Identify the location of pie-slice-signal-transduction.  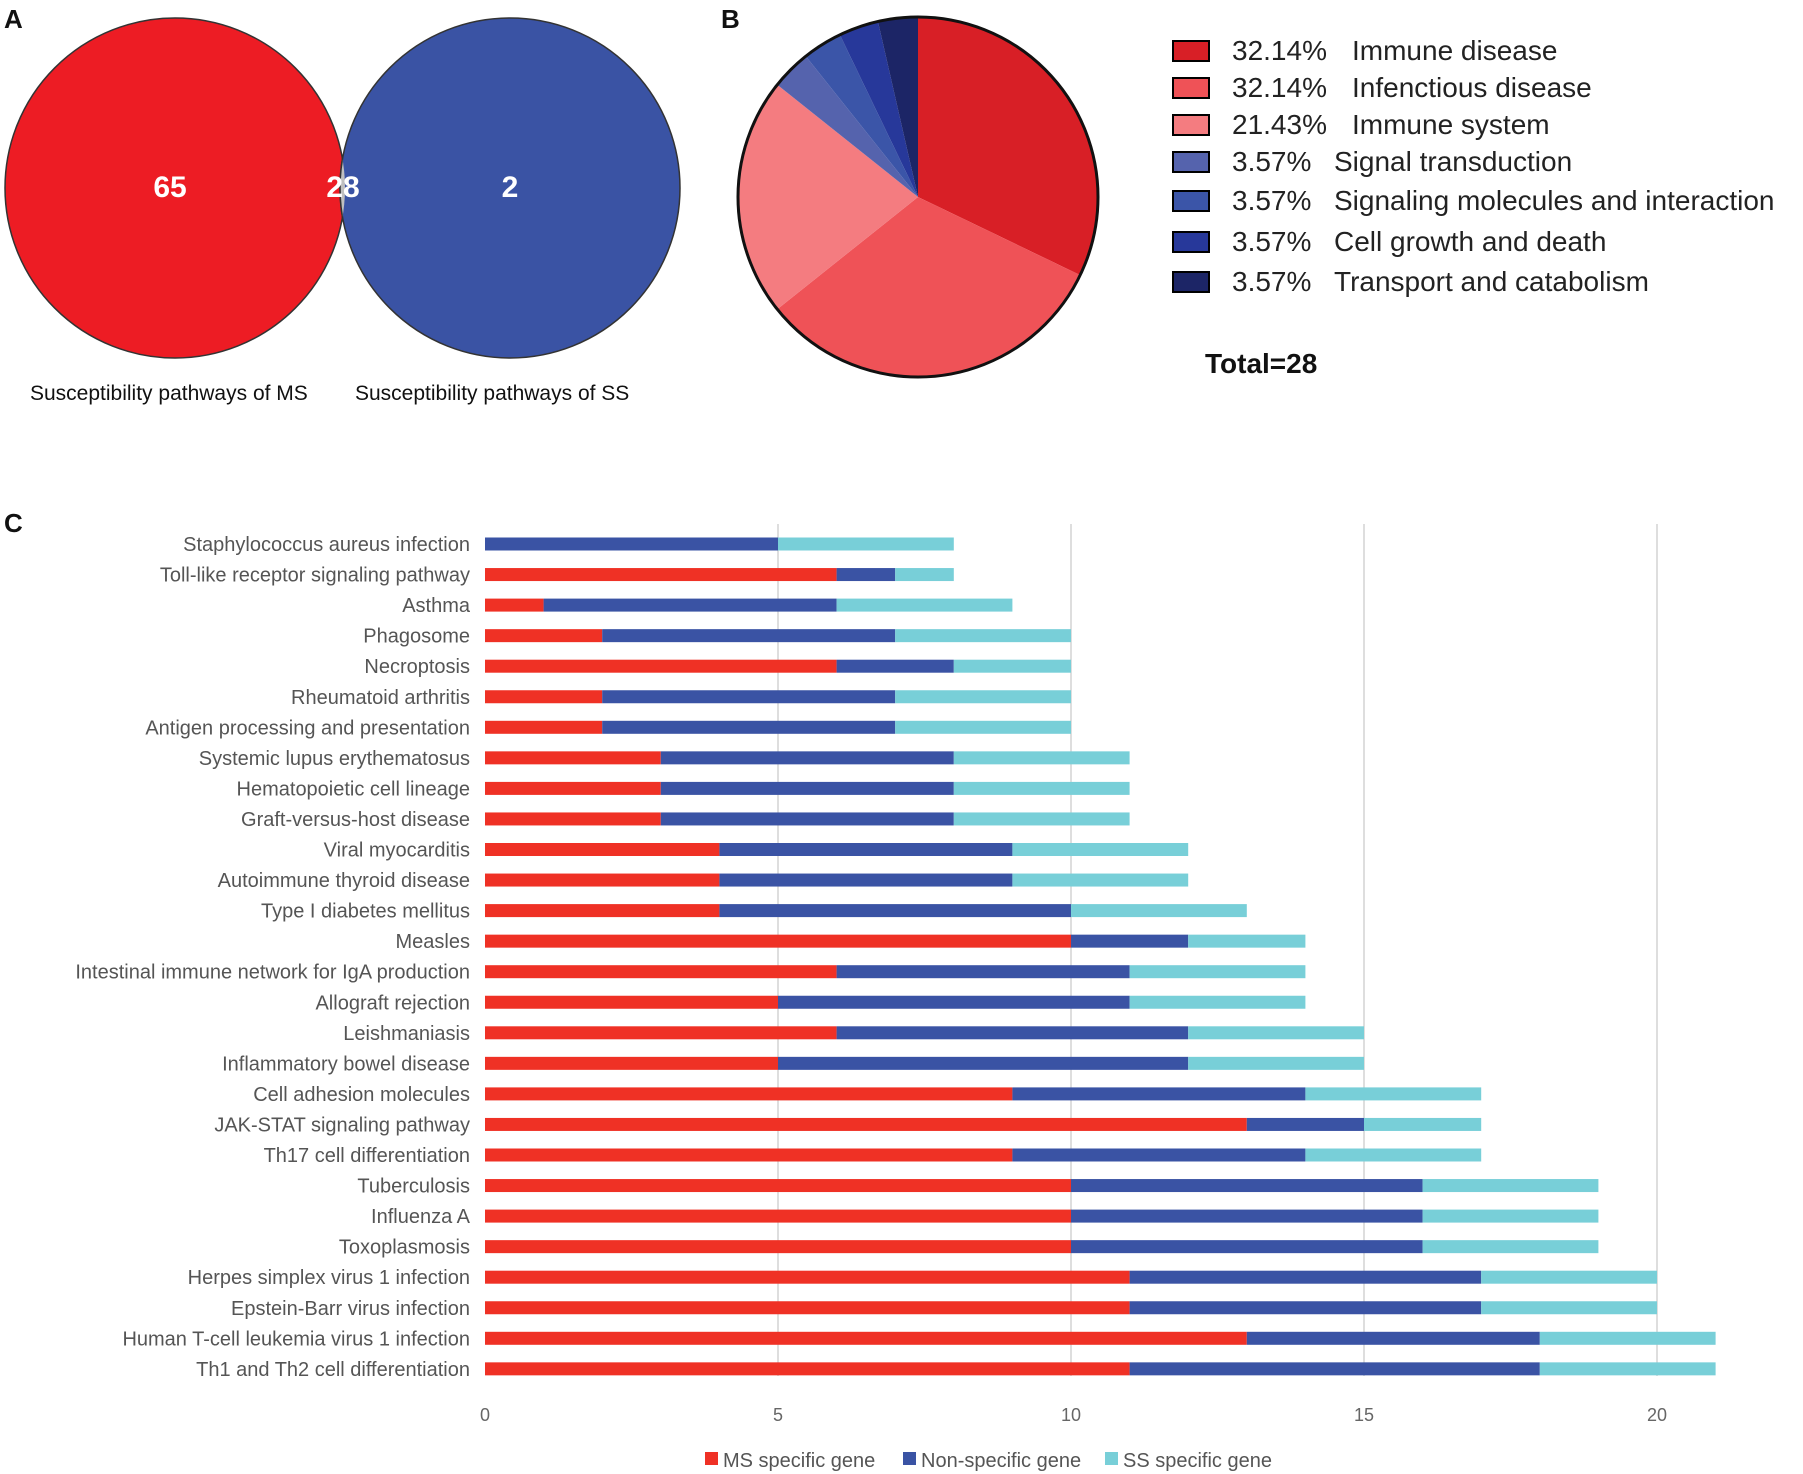
(847, 127).